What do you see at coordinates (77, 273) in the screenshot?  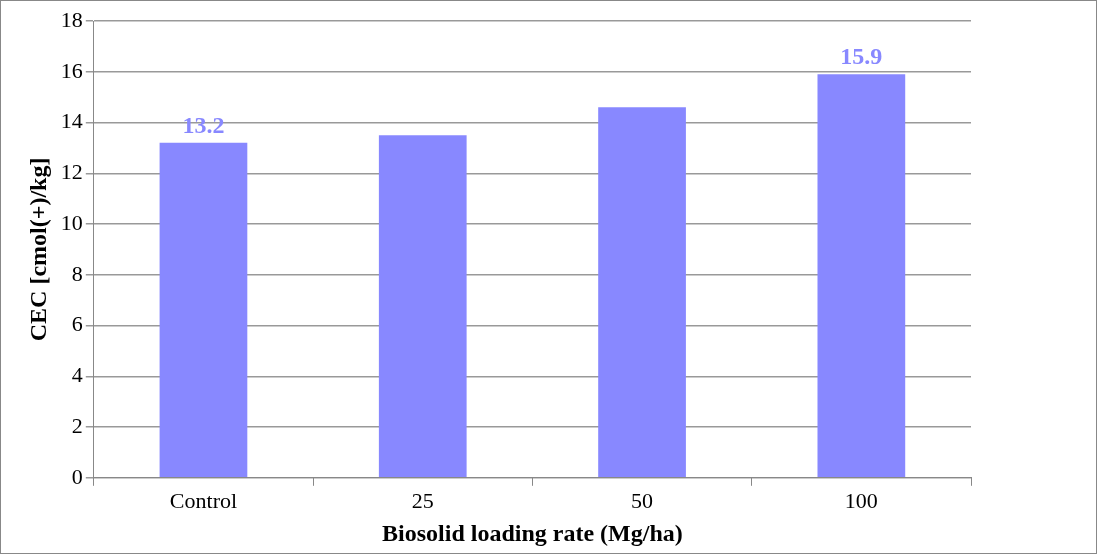 I see `y-tick-label: 8` at bounding box center [77, 273].